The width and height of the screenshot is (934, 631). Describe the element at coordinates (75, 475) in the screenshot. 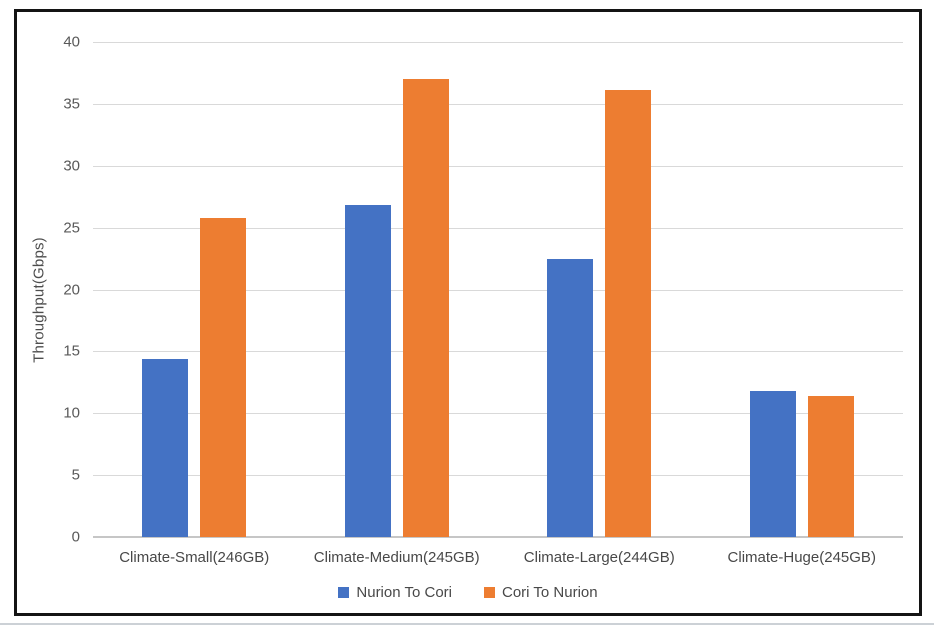

I see `y-tick-label: 5` at that location.